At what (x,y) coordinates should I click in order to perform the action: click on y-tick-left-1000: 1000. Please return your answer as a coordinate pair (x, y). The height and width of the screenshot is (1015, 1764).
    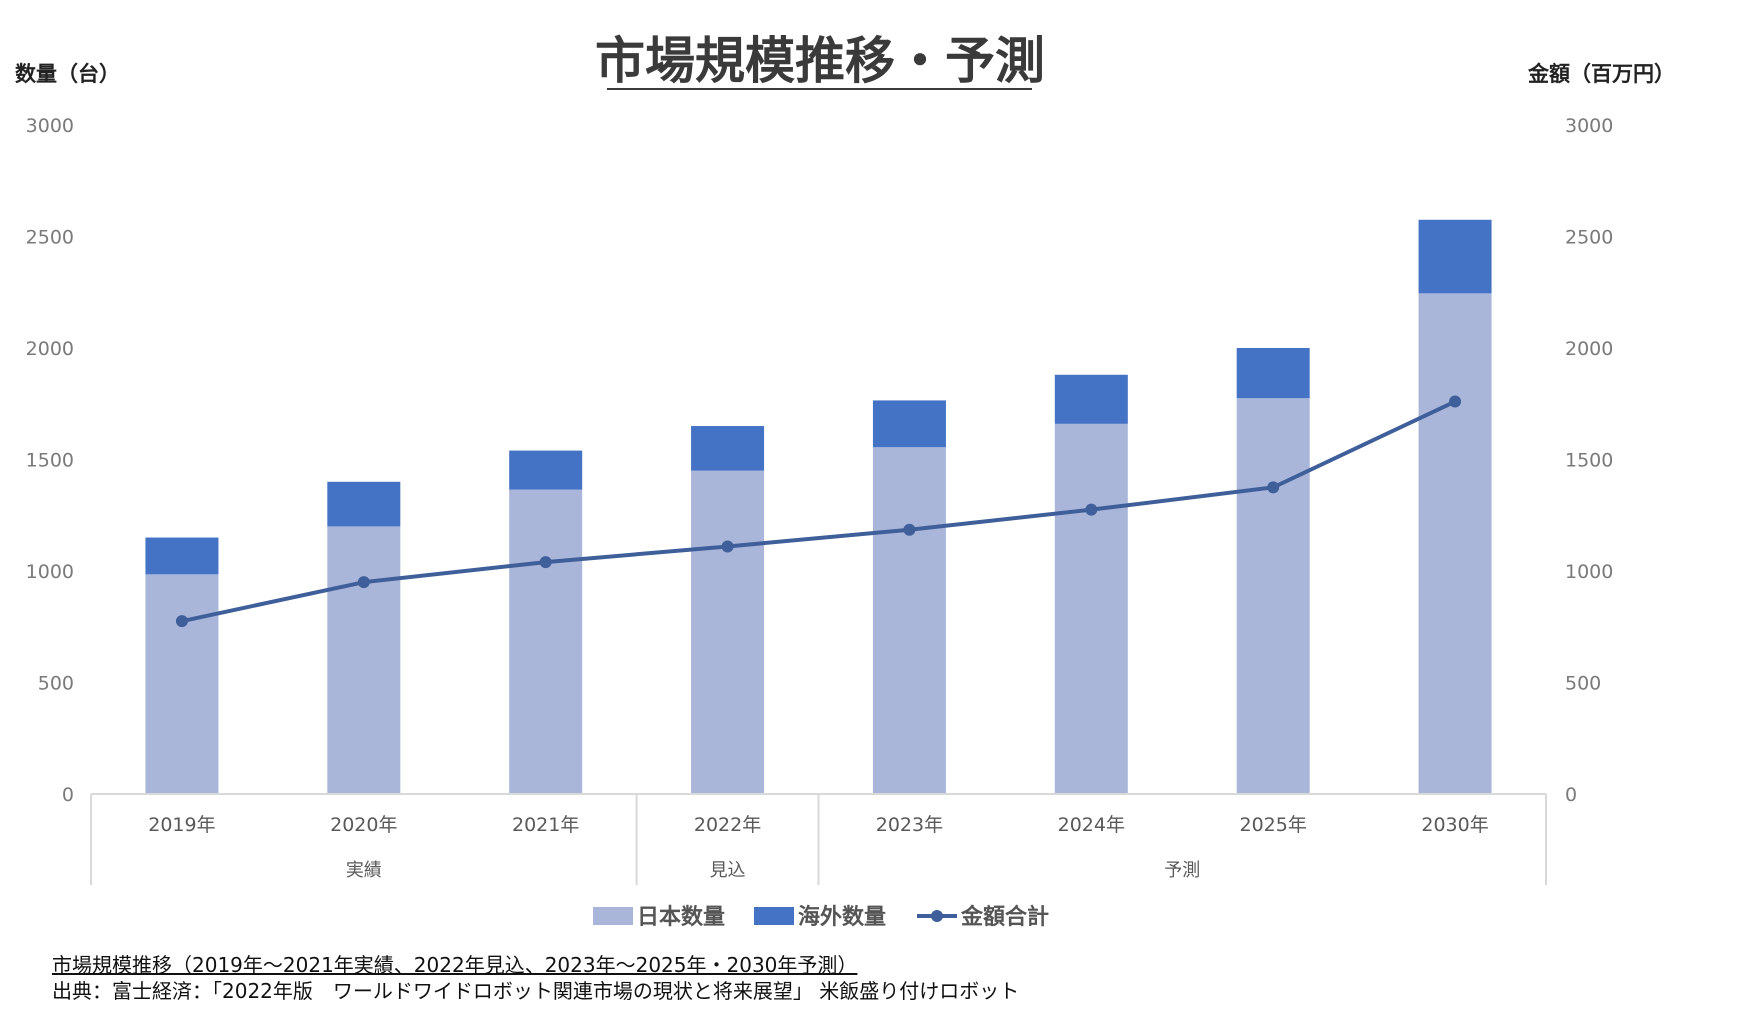
    Looking at the image, I should click on (50, 572).